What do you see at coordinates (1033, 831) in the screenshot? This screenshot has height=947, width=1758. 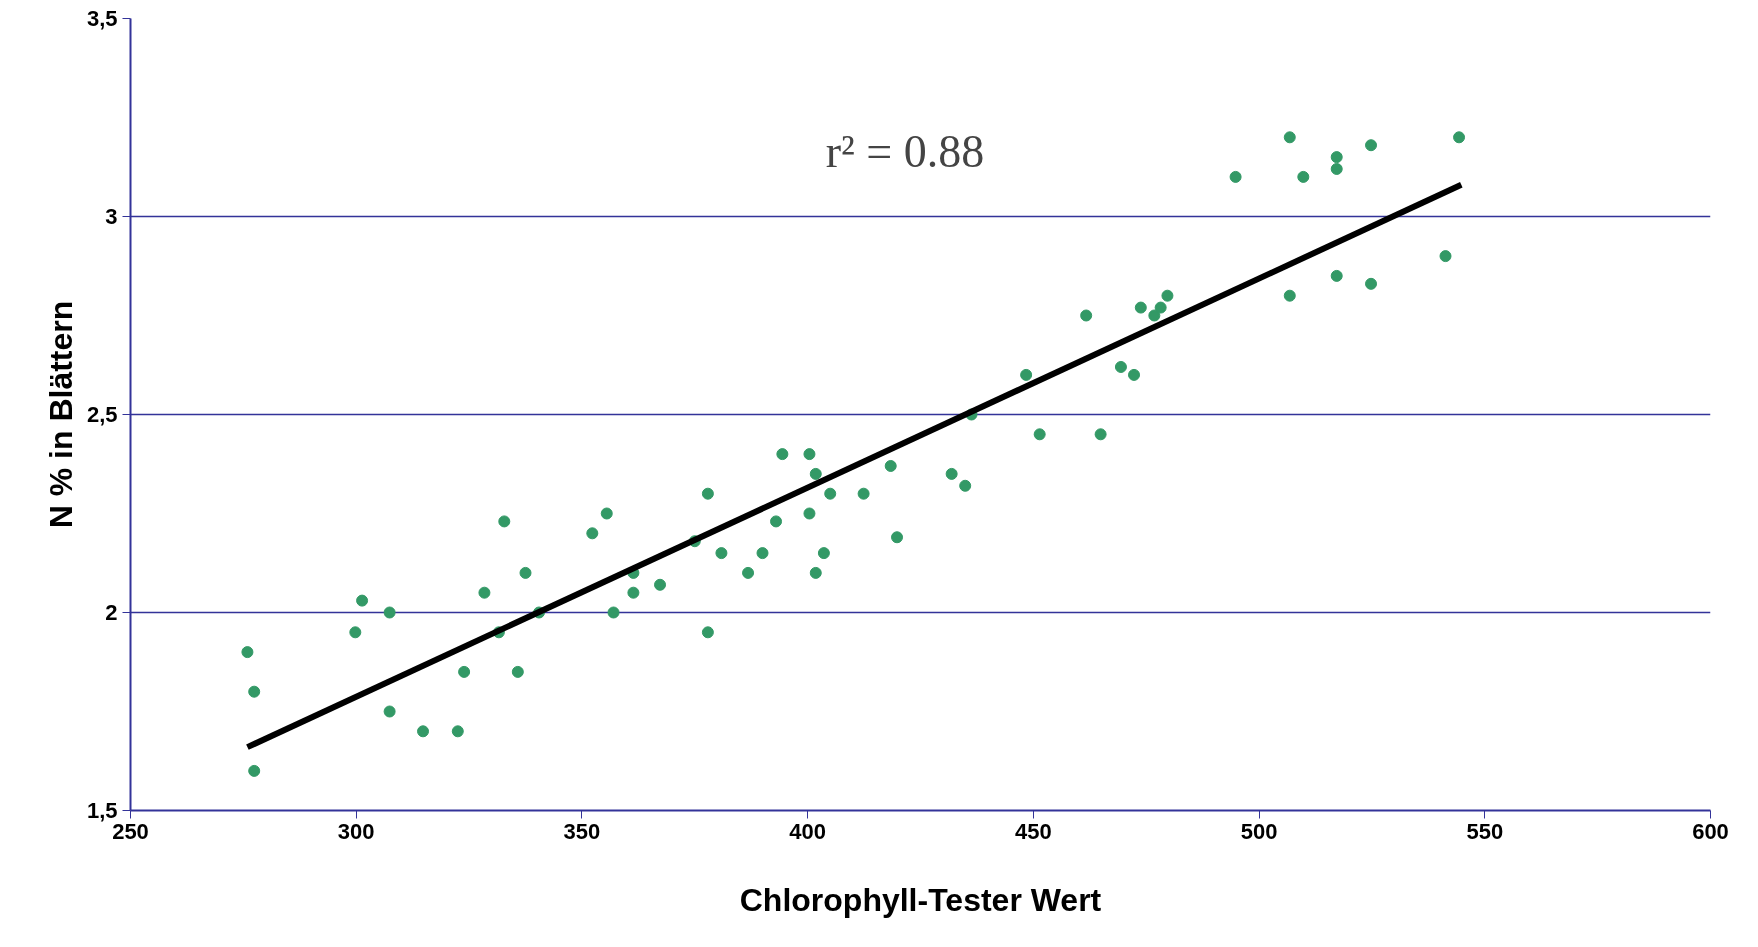 I see `x-tick-label: 450` at bounding box center [1033, 831].